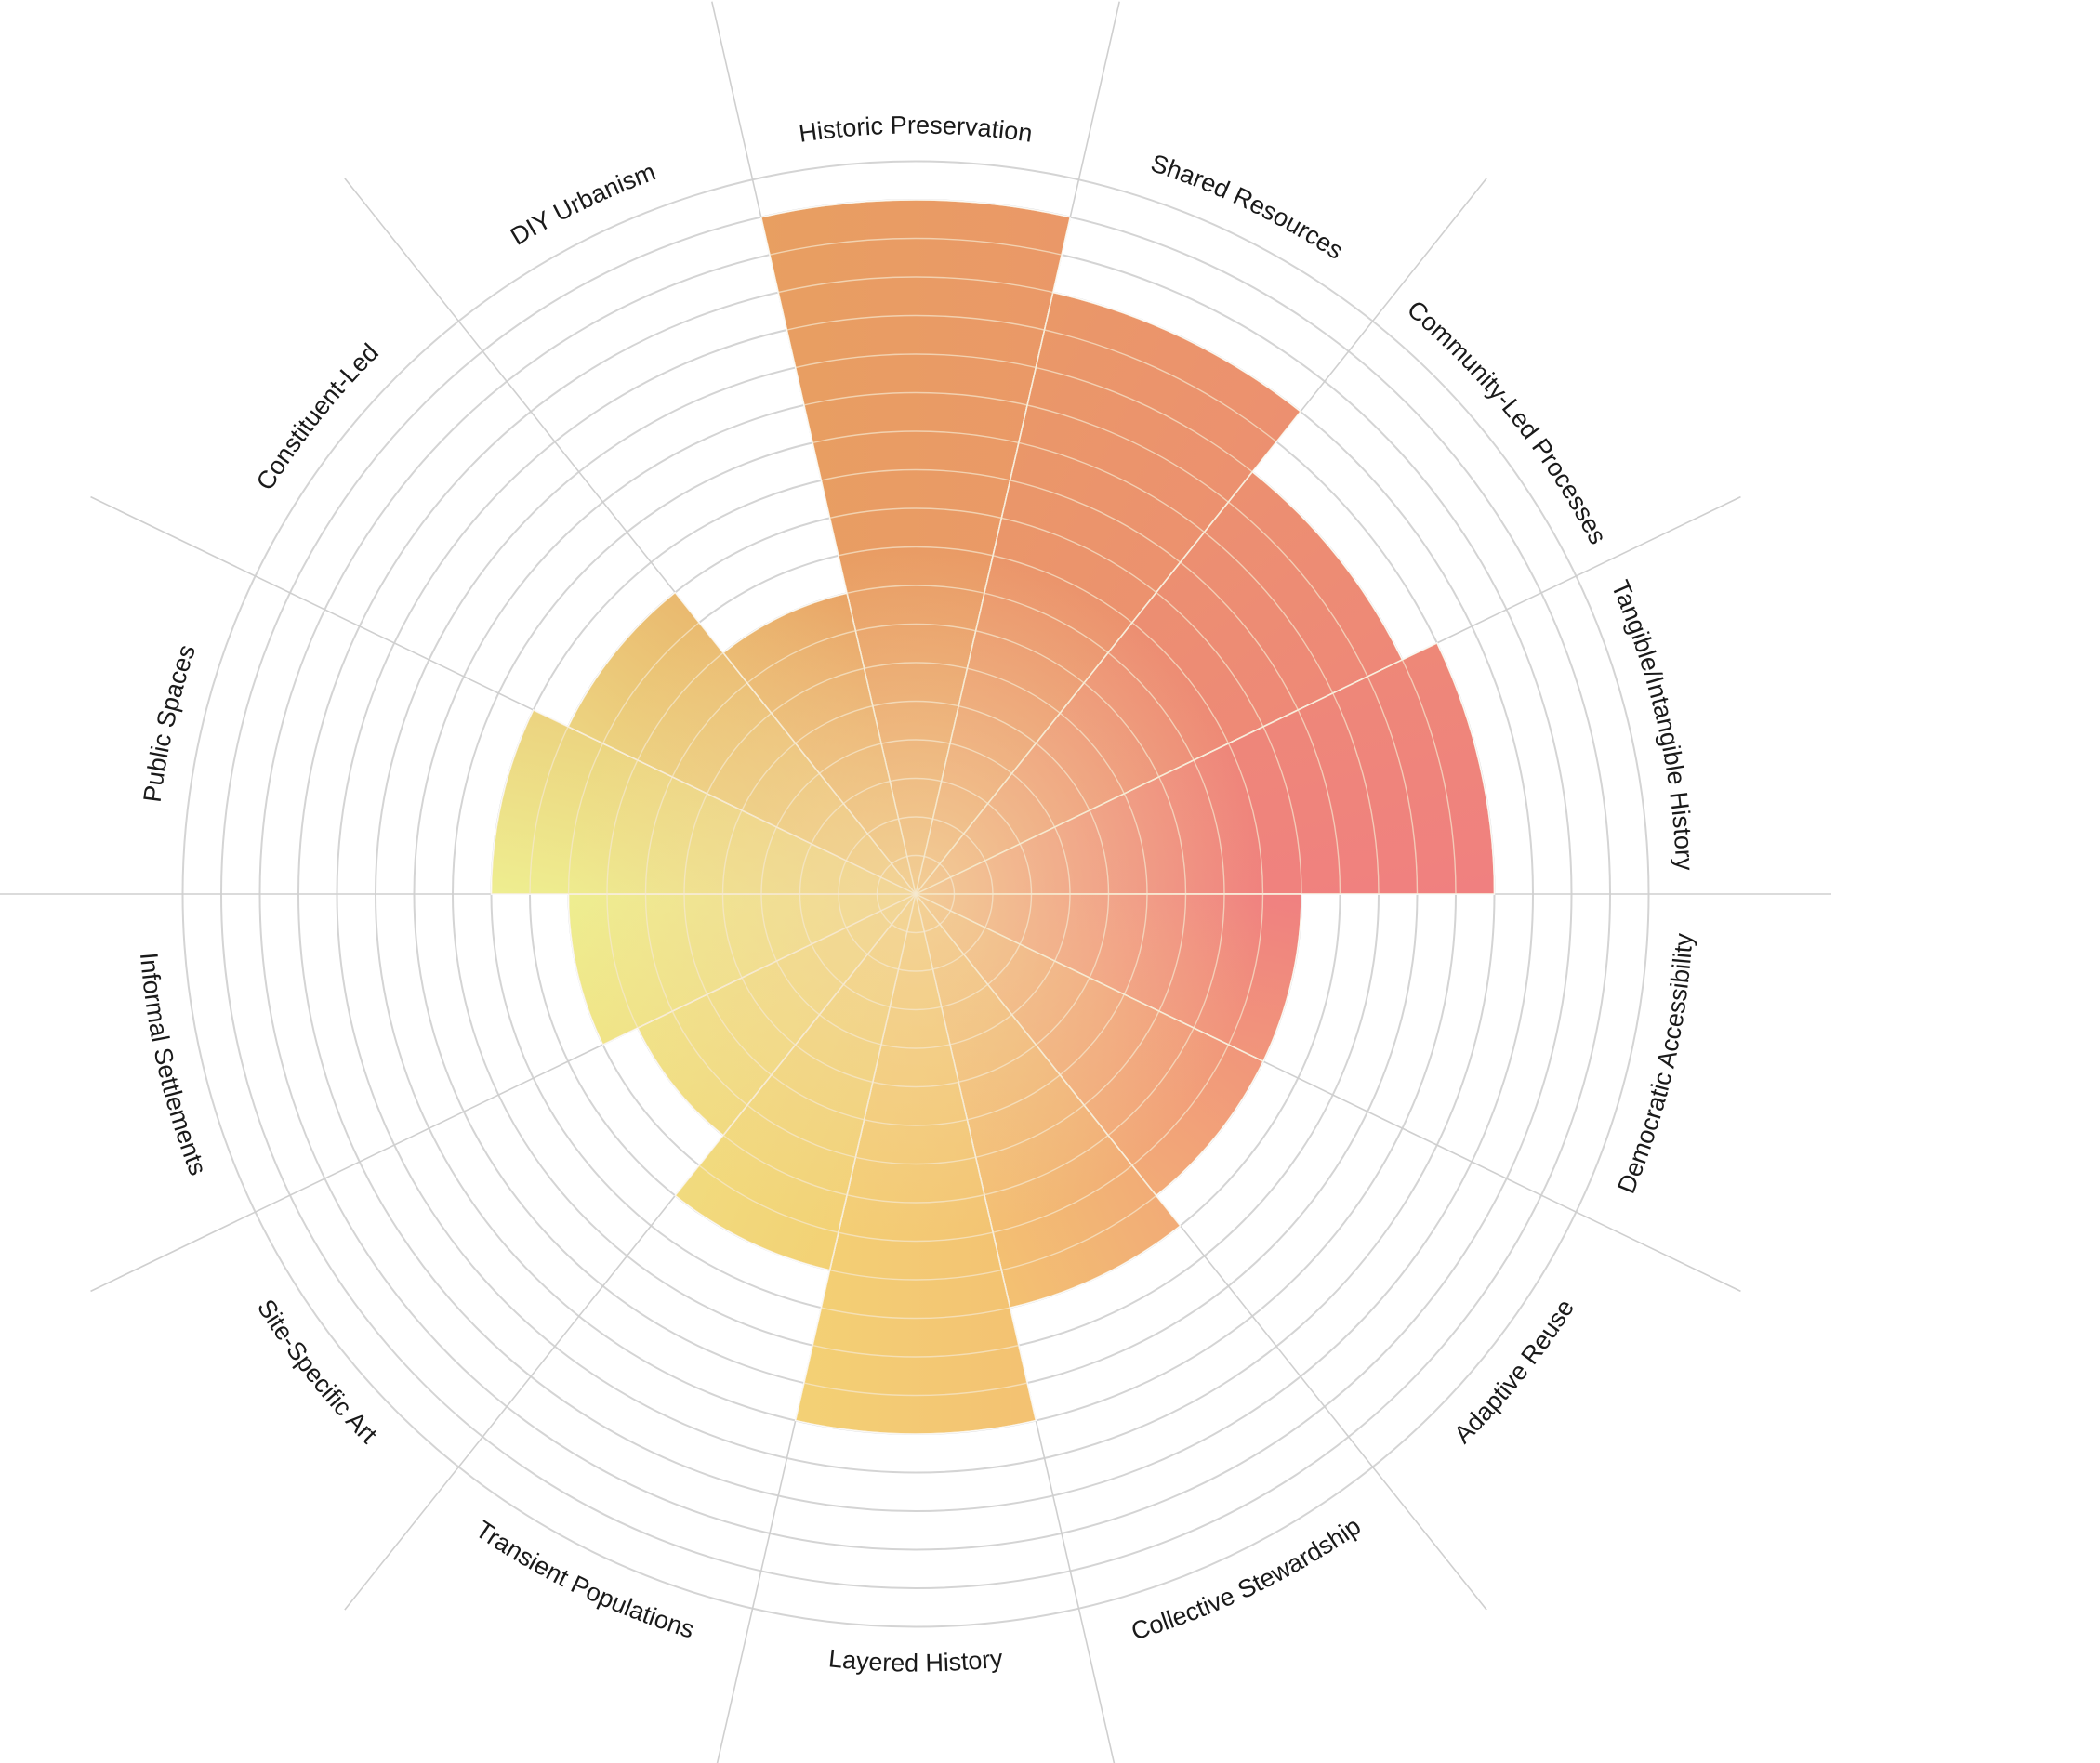 This screenshot has height=1763, width=2100. What do you see at coordinates (916, 1660) in the screenshot?
I see `category-label: Layered History` at bounding box center [916, 1660].